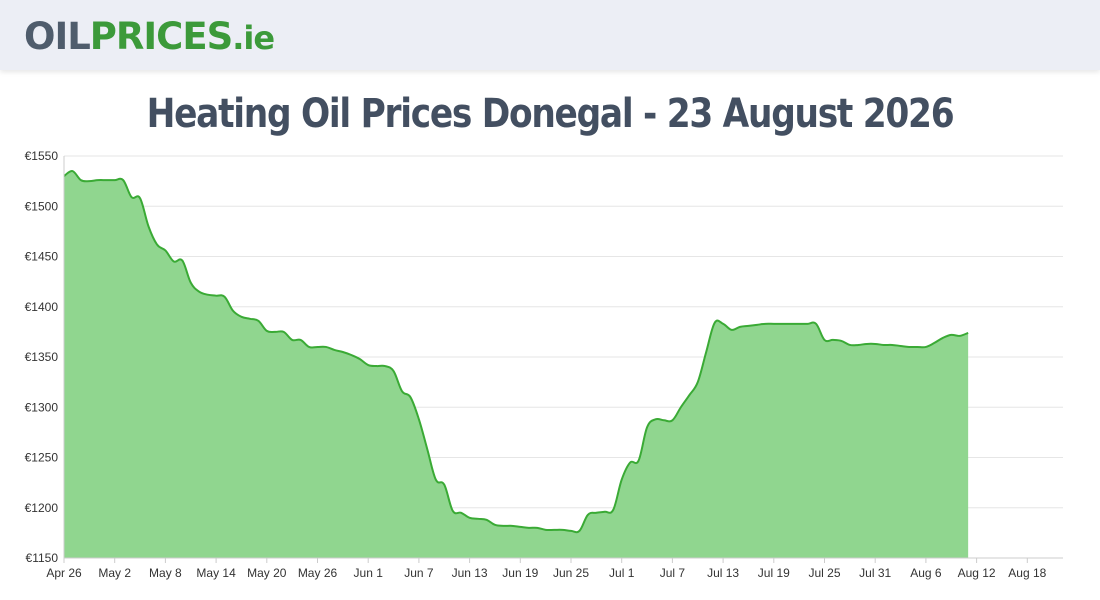  What do you see at coordinates (571, 573) in the screenshot?
I see `x-tick-label: Jun 25` at bounding box center [571, 573].